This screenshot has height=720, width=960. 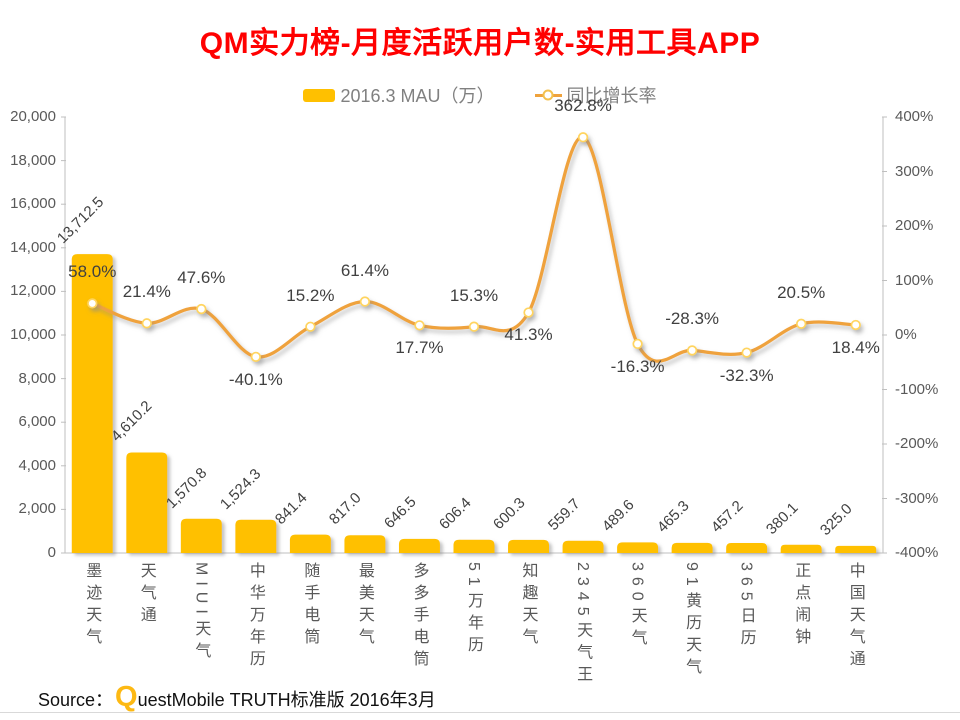 What do you see at coordinates (692, 621) in the screenshot?
I see `category-label: 91黄历天气` at bounding box center [692, 621].